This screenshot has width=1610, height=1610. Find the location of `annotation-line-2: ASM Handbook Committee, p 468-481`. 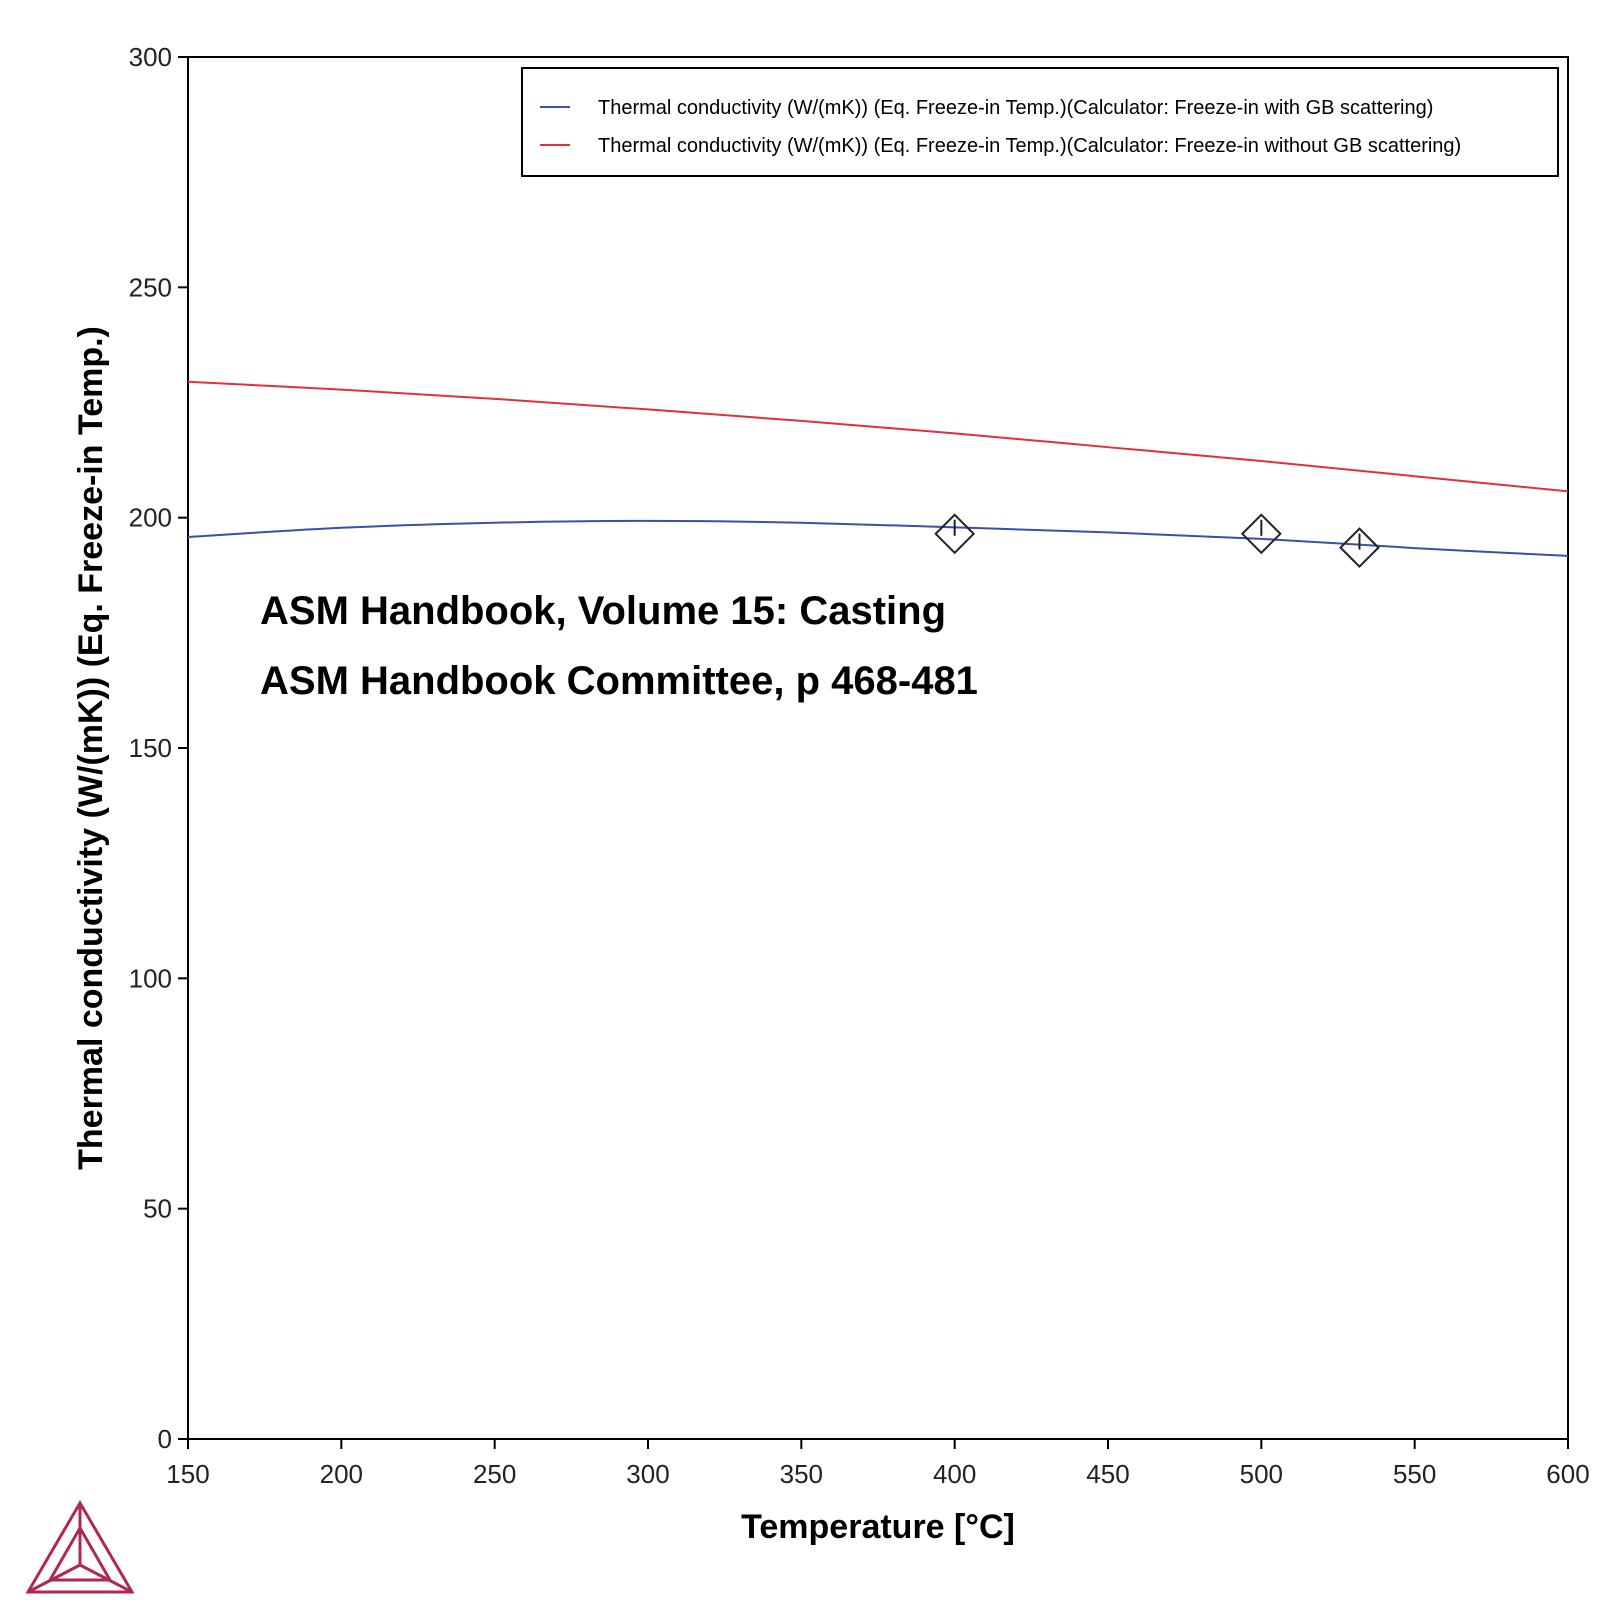

annotation-line-2: ASM Handbook Committee, p 468-481 is located at coordinates (619, 681).